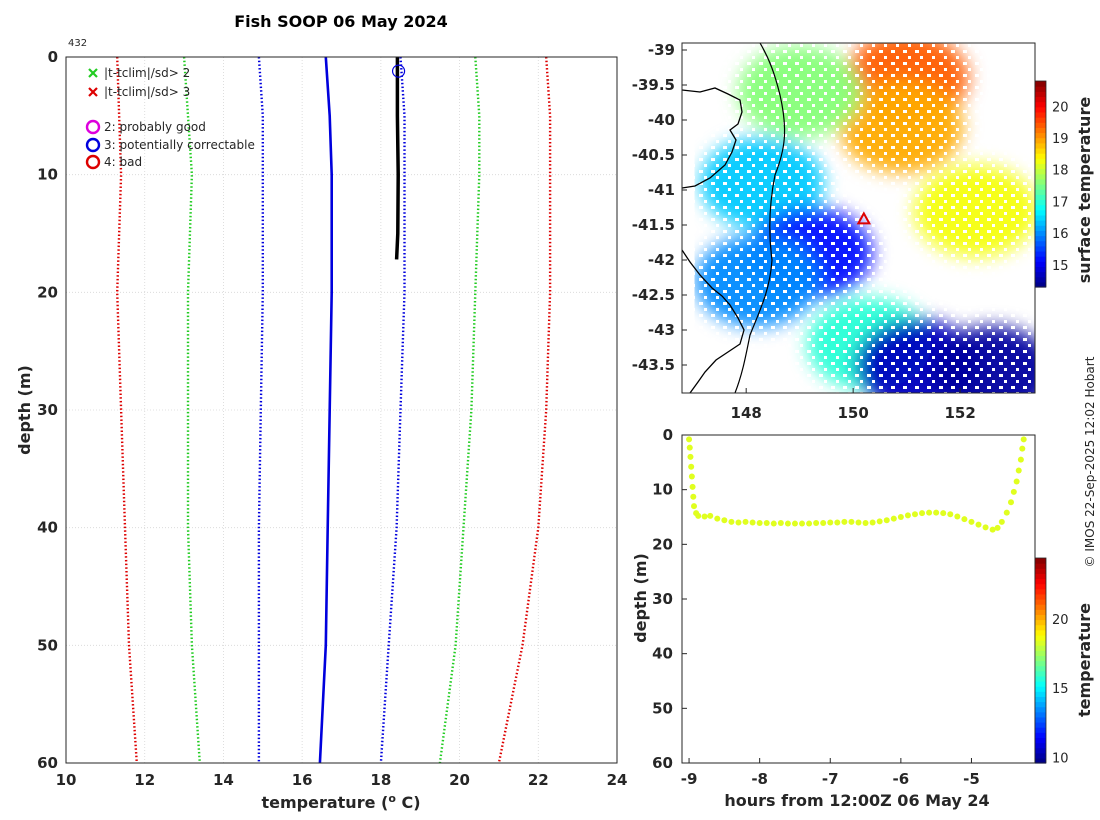 The image size is (1100, 820). Describe the element at coordinates (760, 218) in the screenshot. I see `shelf-contour` at that location.